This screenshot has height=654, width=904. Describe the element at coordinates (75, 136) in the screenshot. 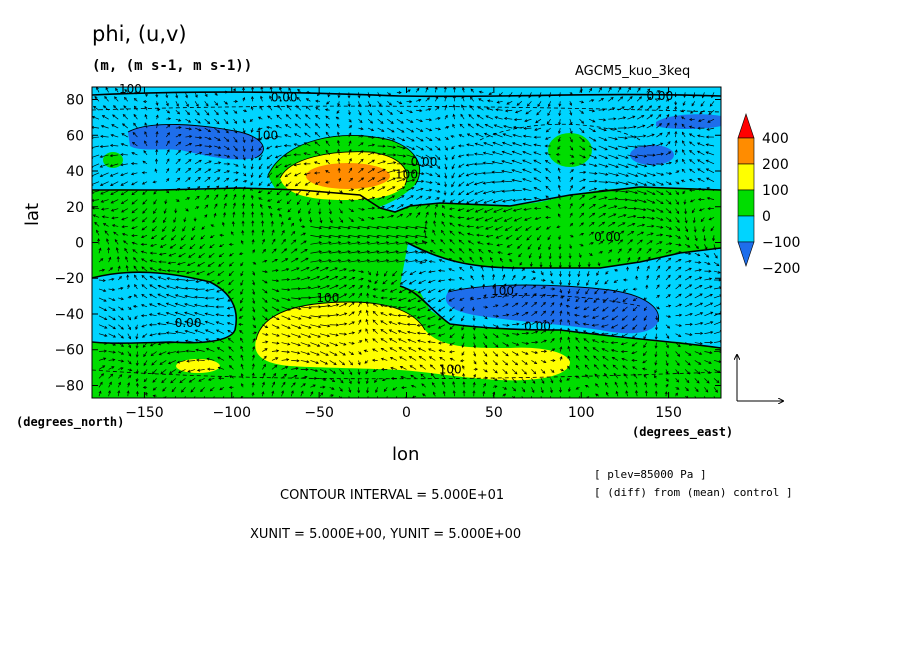

I see `y-tick-label: 60` at that location.